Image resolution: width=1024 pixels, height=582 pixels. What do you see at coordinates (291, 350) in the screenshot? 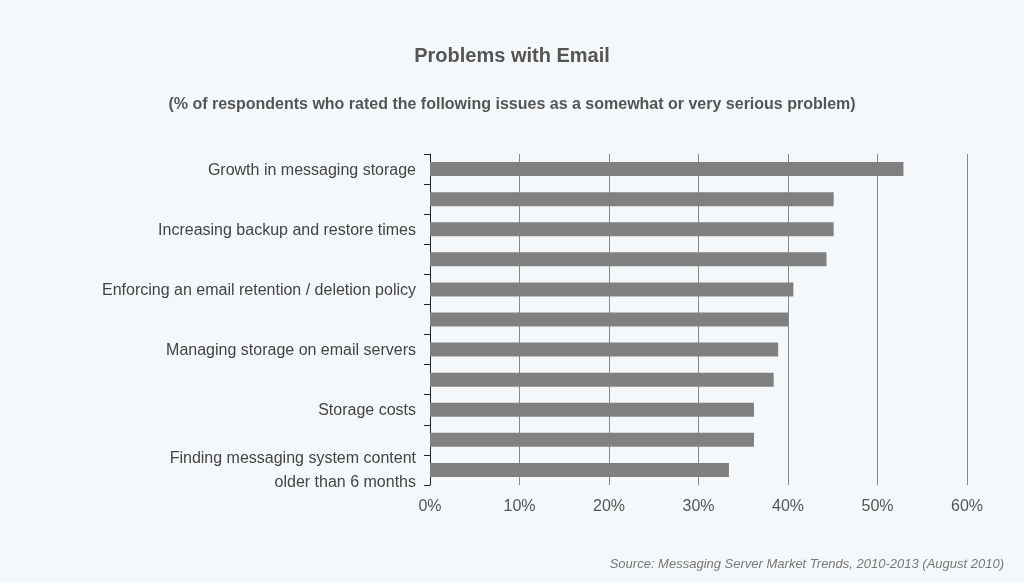
I see `y-tick-label: Managing storage on email servers` at bounding box center [291, 350].